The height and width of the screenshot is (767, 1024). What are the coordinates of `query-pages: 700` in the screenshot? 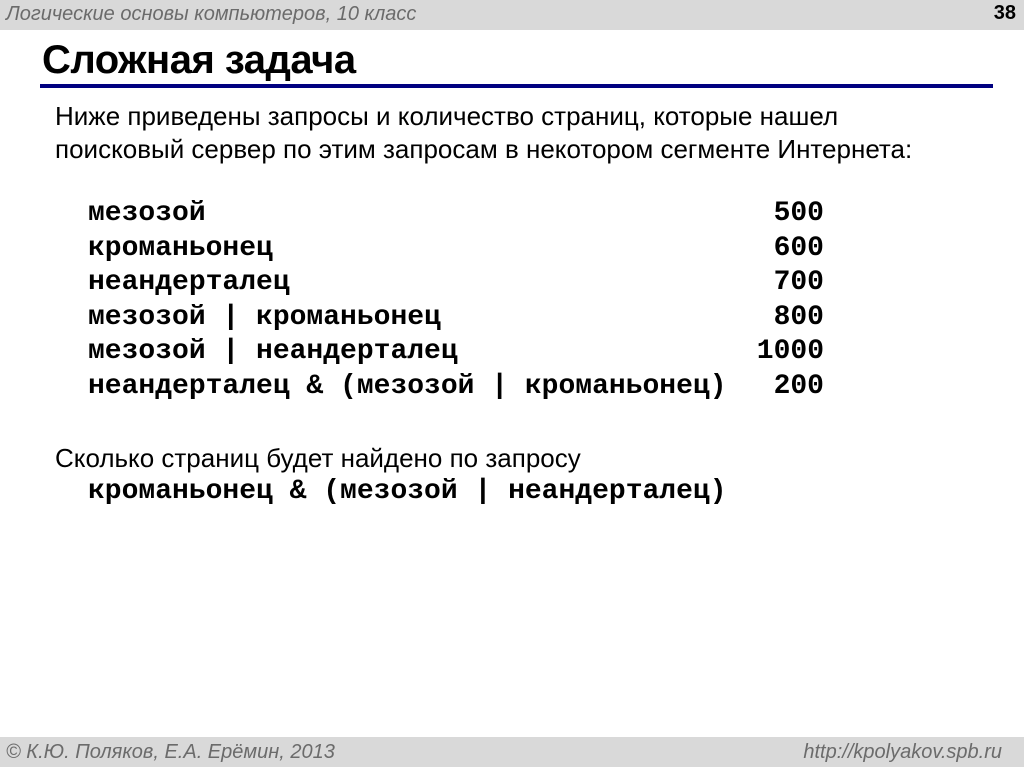 It's located at (798, 282).